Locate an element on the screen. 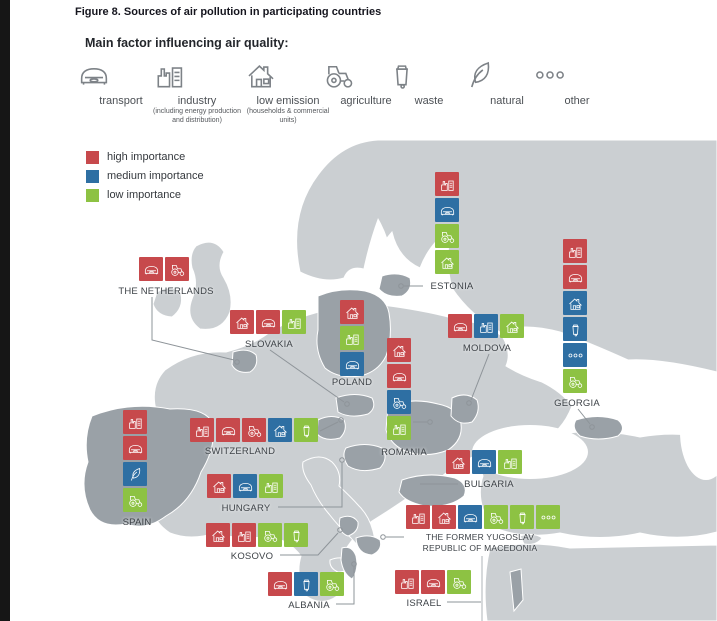 This screenshot has height=621, width=717. factor-label: industry is located at coordinates (197, 101).